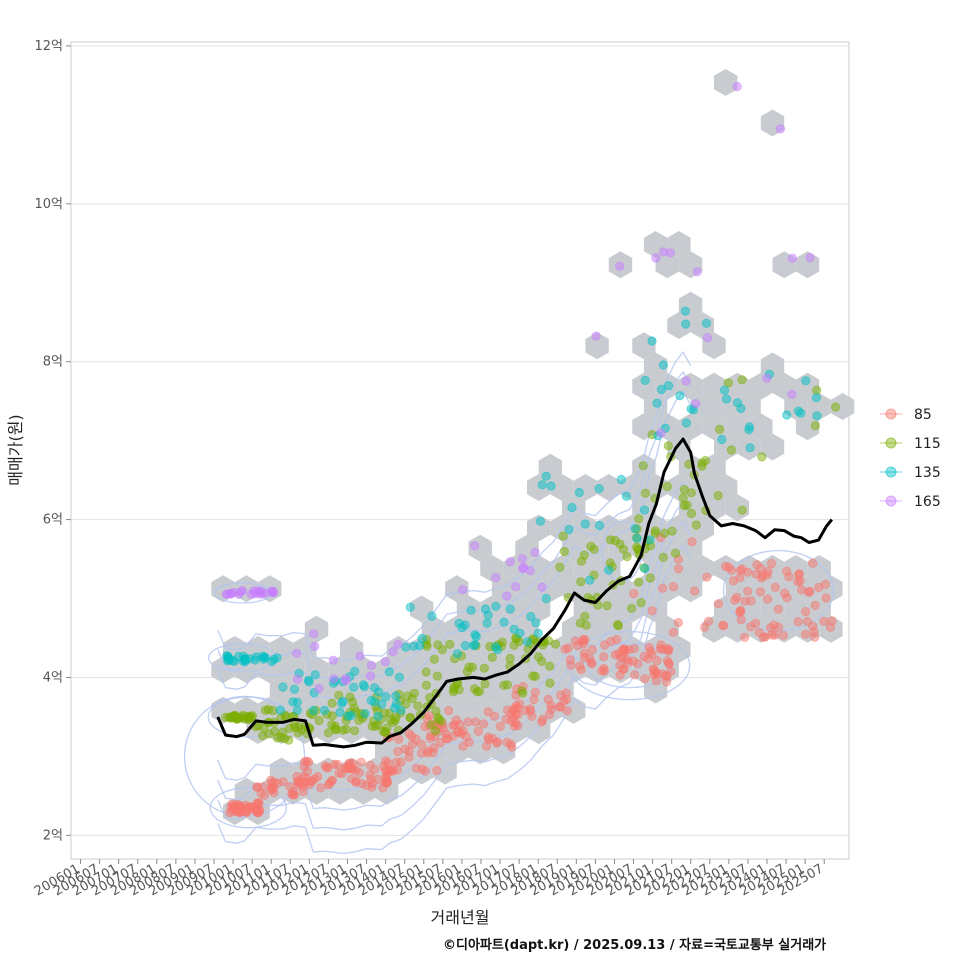 This screenshot has width=960, height=960. I want to click on legend-label-135: 135, so click(927, 473).